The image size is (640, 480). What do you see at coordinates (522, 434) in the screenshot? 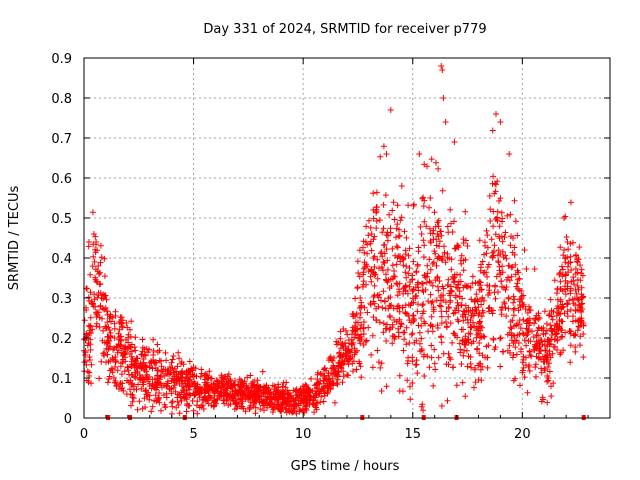
I see `x-tick-label: 20` at bounding box center [522, 434].